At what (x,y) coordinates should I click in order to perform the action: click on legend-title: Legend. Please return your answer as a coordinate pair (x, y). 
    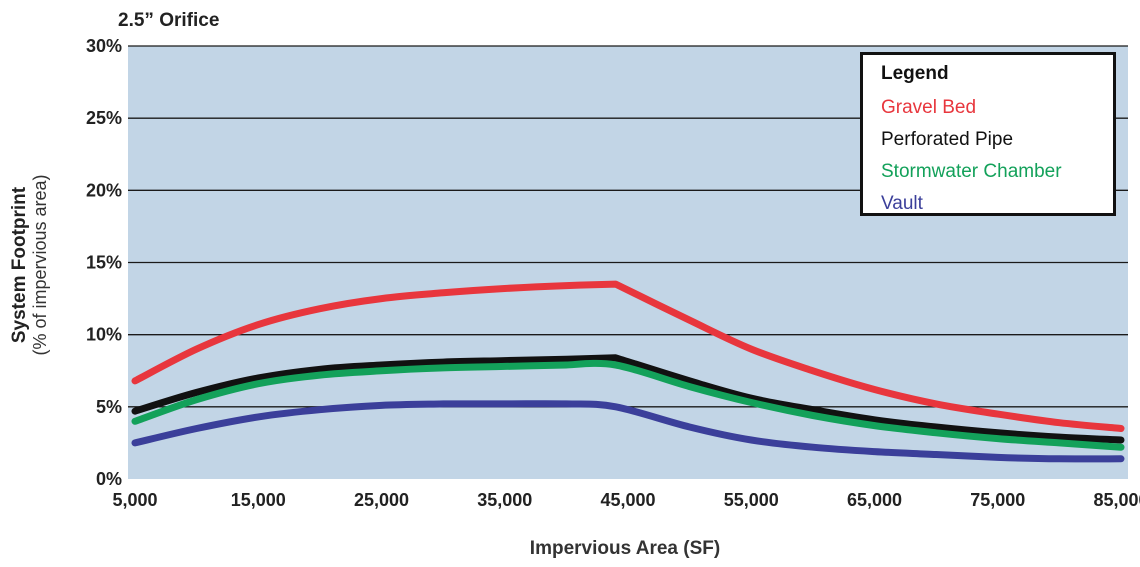
    Looking at the image, I should click on (915, 73).